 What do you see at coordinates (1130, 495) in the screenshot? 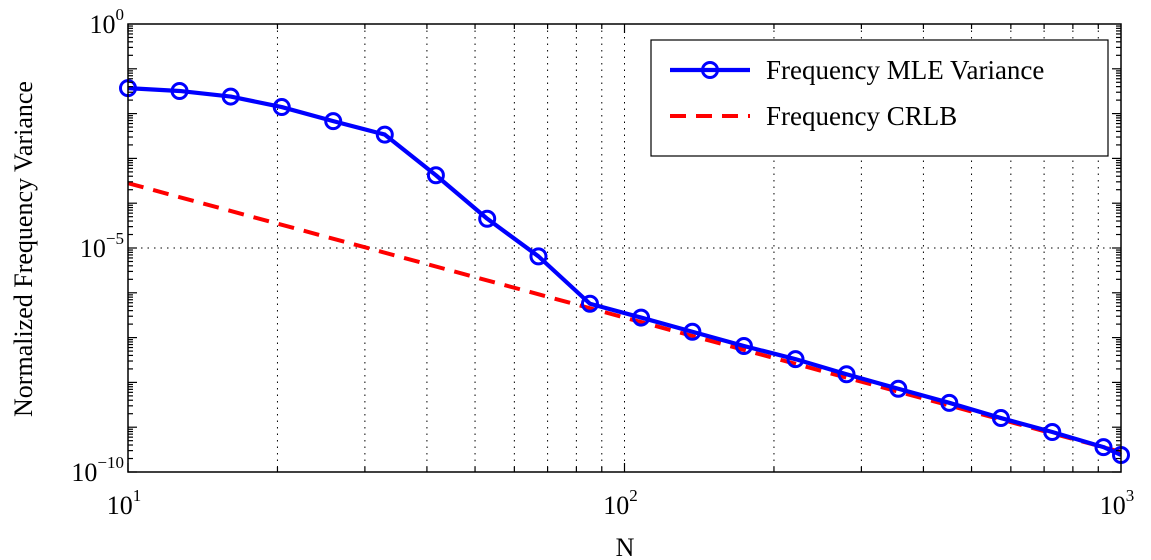
I see `x-tick-exponent: 3` at bounding box center [1130, 495].